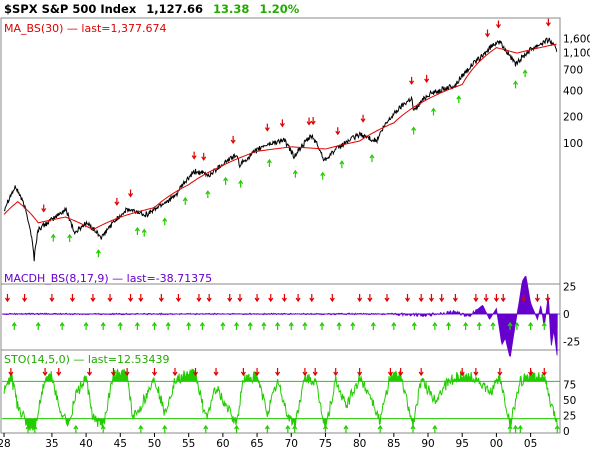 This screenshot has height=450, width=590. I want to click on x-tick-label: 80, so click(359, 444).